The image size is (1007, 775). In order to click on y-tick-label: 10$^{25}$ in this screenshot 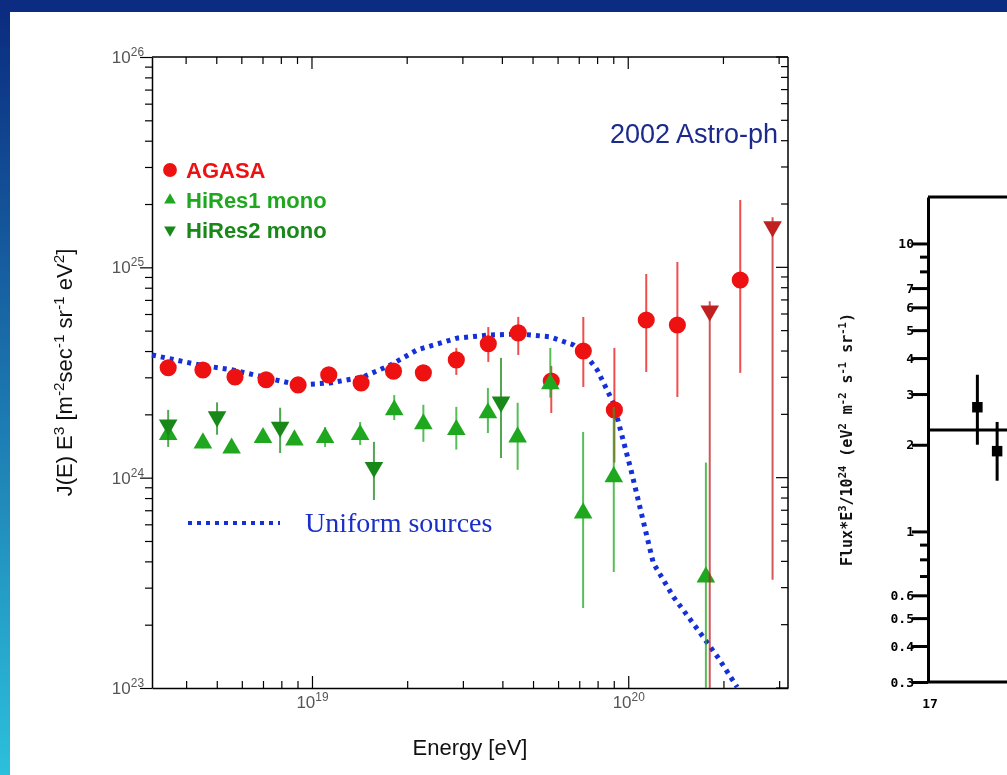, I will do `click(128, 266)`.